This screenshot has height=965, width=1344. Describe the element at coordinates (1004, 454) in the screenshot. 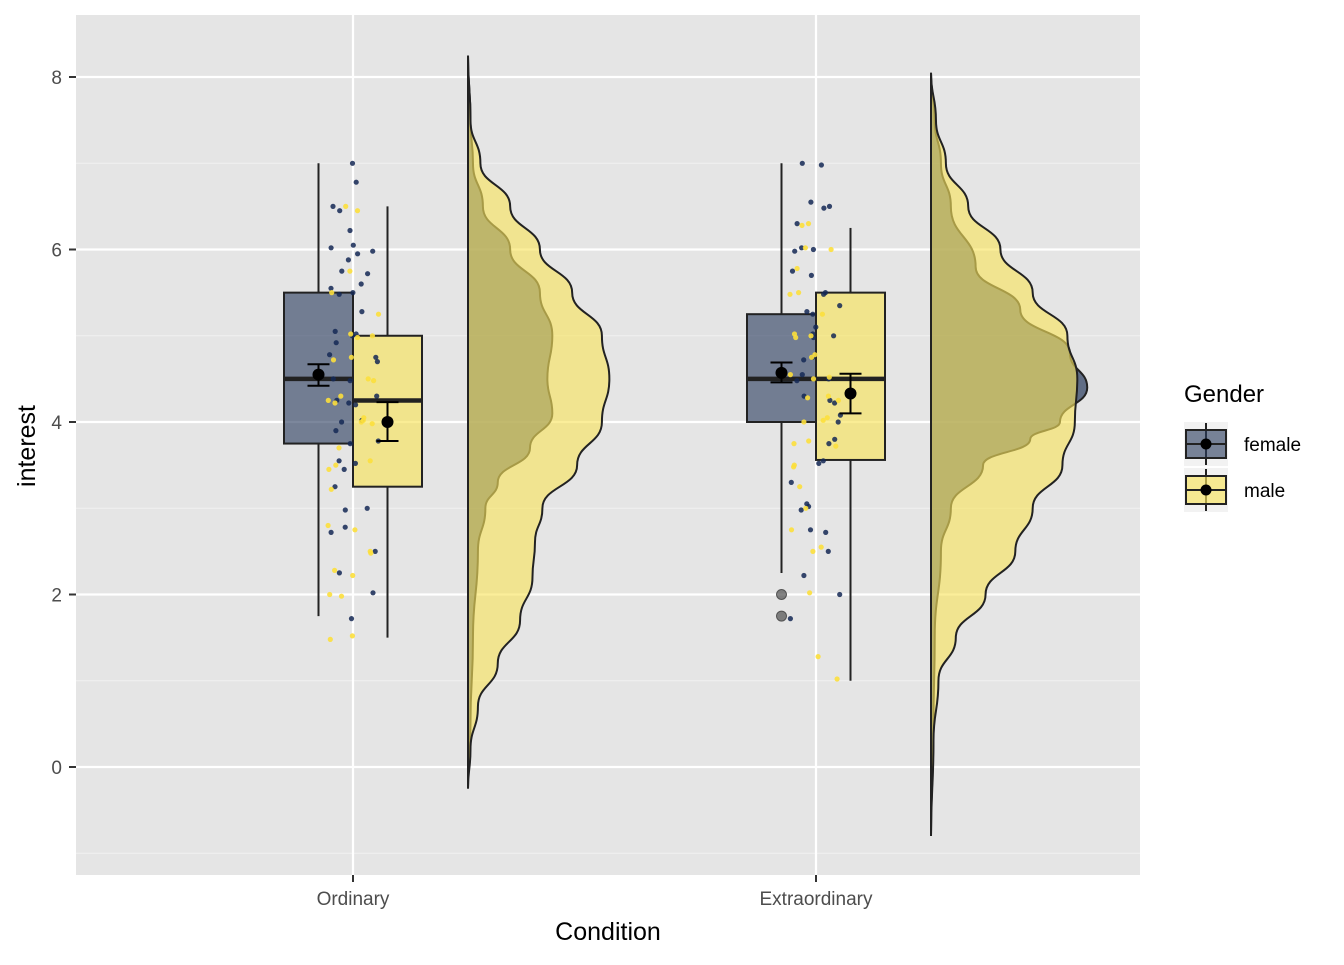

I see `density-cloud-male-extraordinary` at that location.